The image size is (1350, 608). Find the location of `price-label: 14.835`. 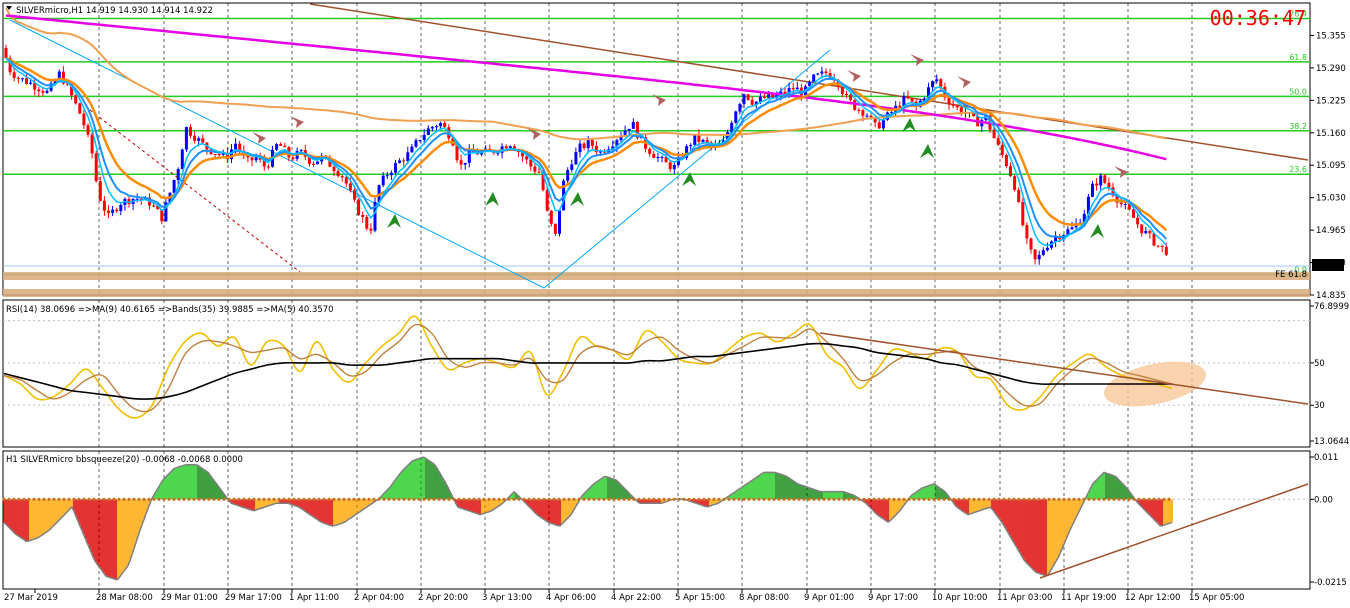

price-label: 14.835 is located at coordinates (1331, 296).